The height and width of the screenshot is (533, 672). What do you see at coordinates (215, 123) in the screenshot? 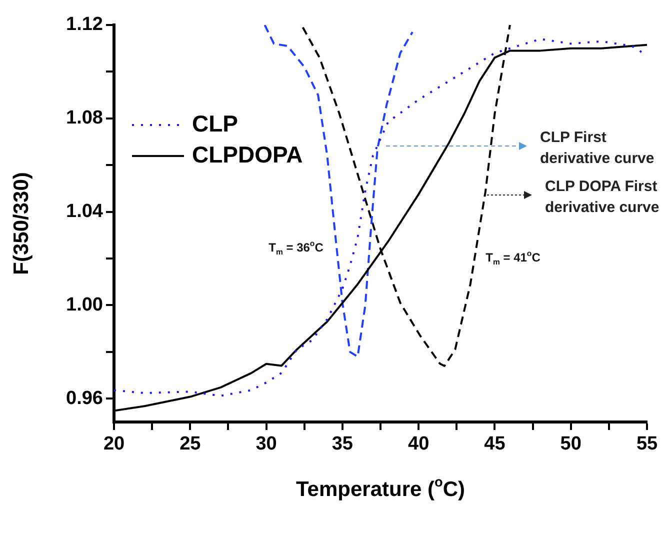
I see `legend-label: CLP` at bounding box center [215, 123].